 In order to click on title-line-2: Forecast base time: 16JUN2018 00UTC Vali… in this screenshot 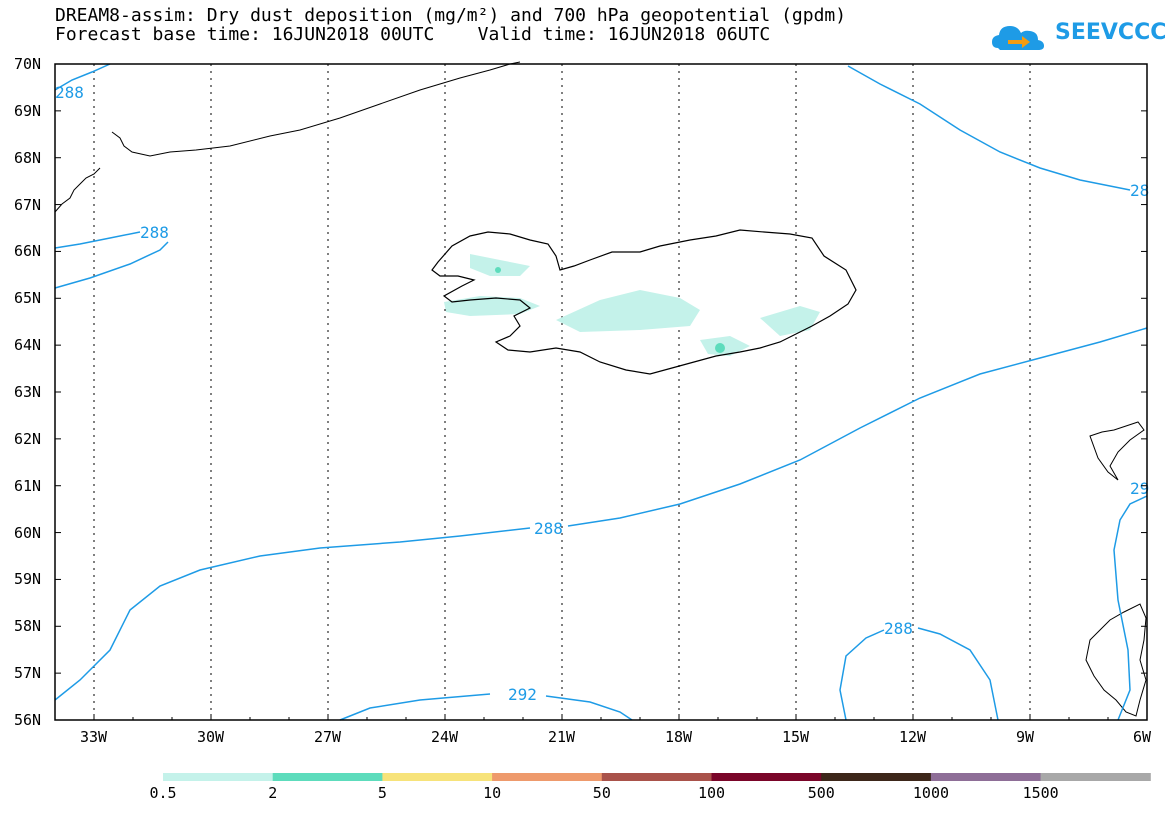, I will do `click(413, 34)`.